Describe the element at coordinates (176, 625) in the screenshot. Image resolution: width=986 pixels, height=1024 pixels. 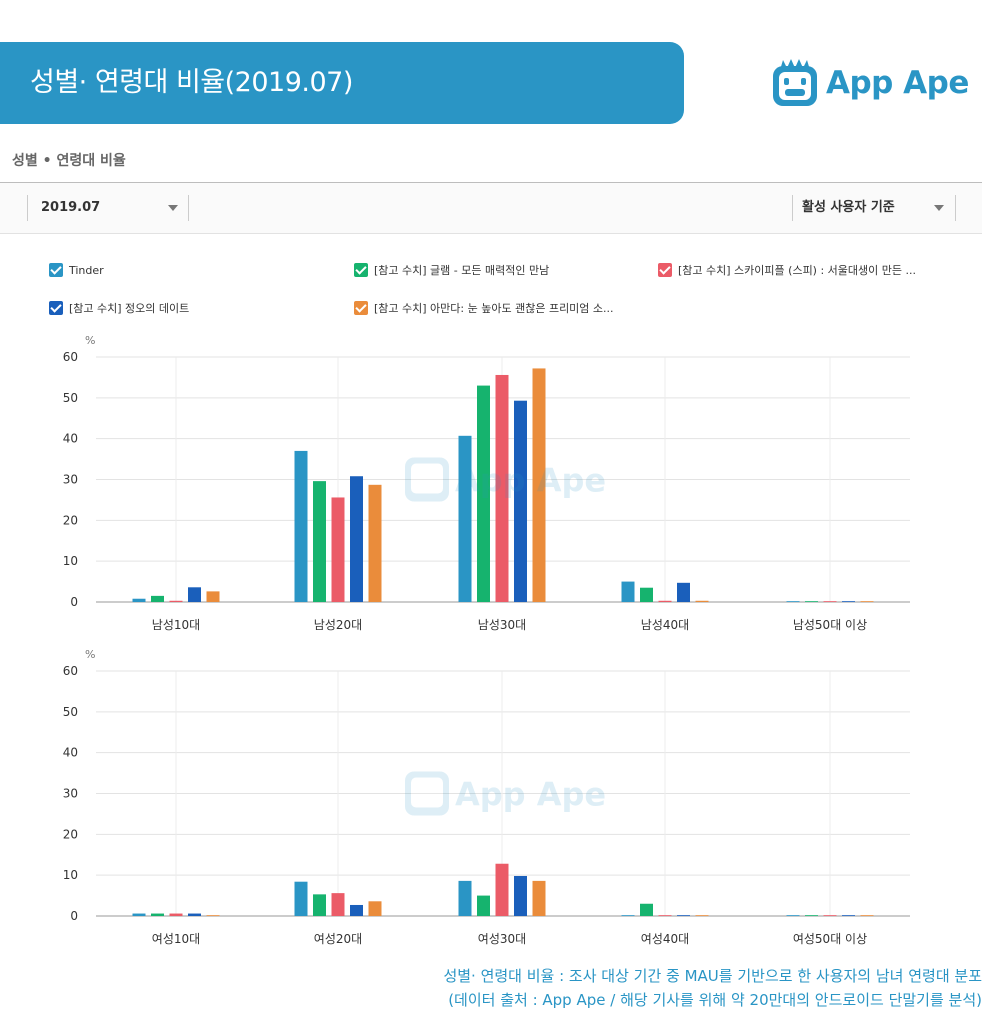
I see `x-tick-label: 남성10대` at that location.